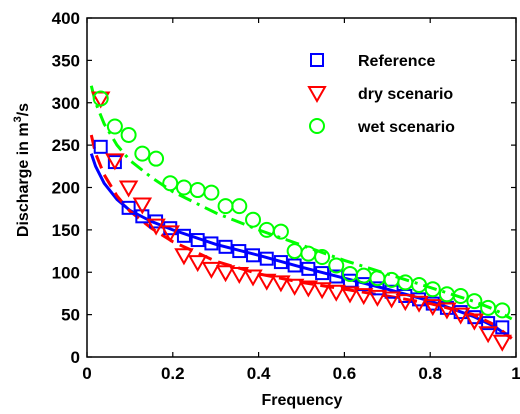 This screenshot has height=414, width=520. Describe the element at coordinates (66, 272) in the screenshot. I see `y-tick-label: 100` at that location.